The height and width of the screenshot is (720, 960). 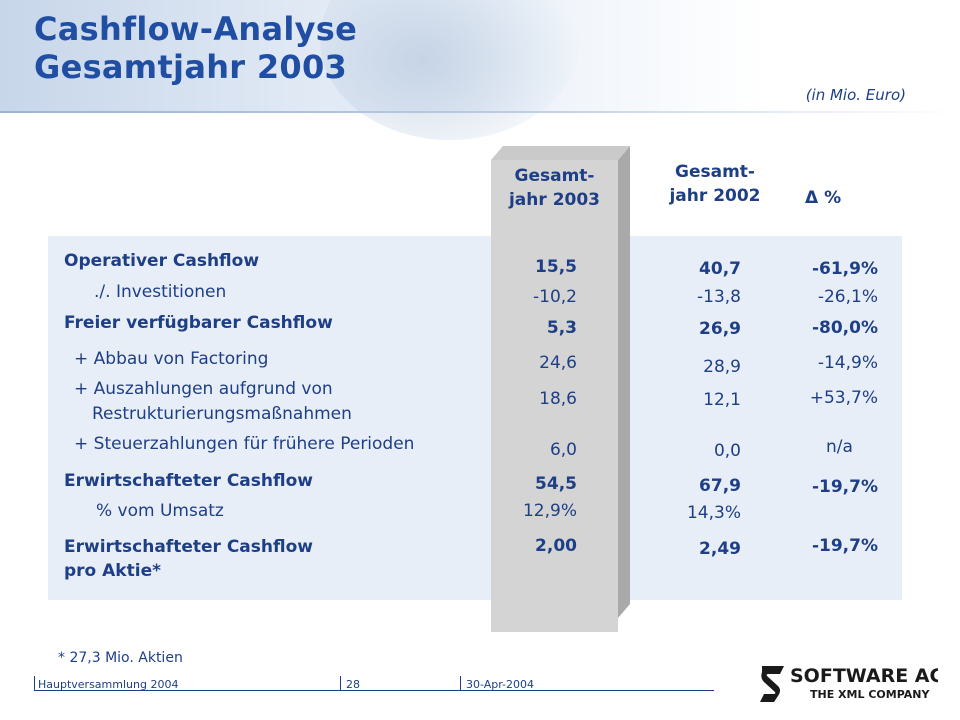 I want to click on highlight-column-side, so click(x=624, y=382).